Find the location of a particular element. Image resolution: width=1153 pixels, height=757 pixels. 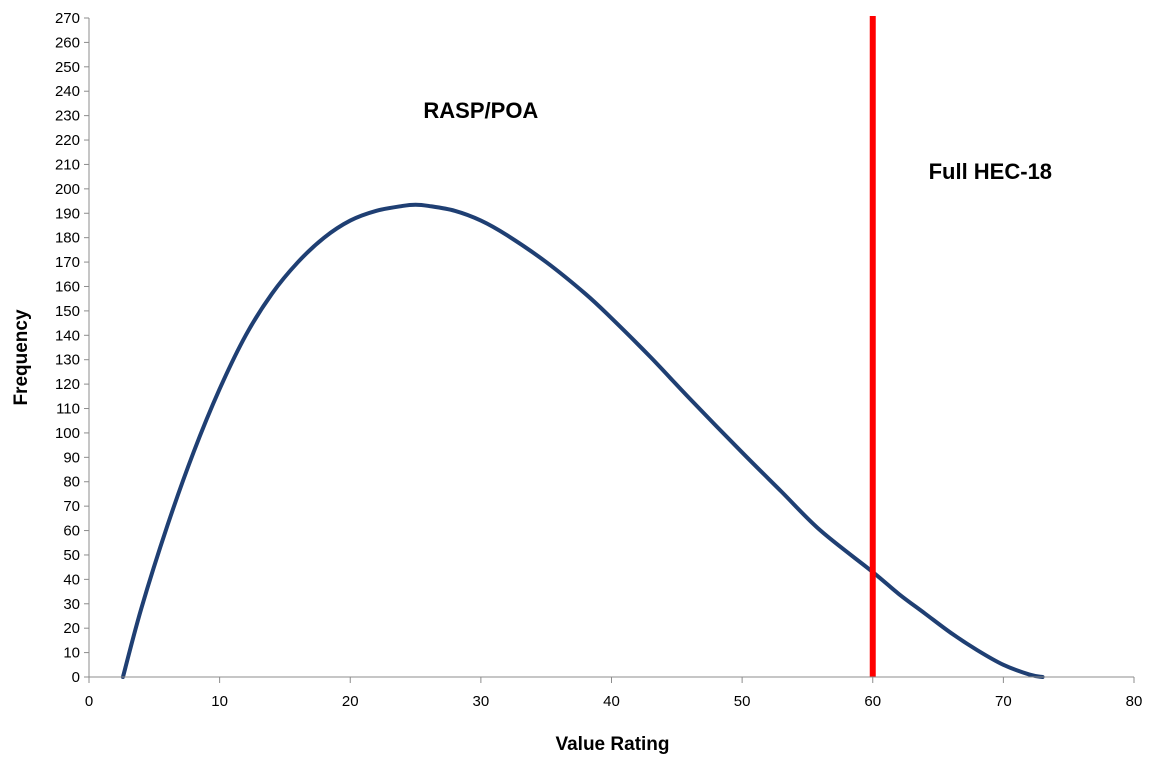

y-tick-label: 40 is located at coordinates (71, 579).